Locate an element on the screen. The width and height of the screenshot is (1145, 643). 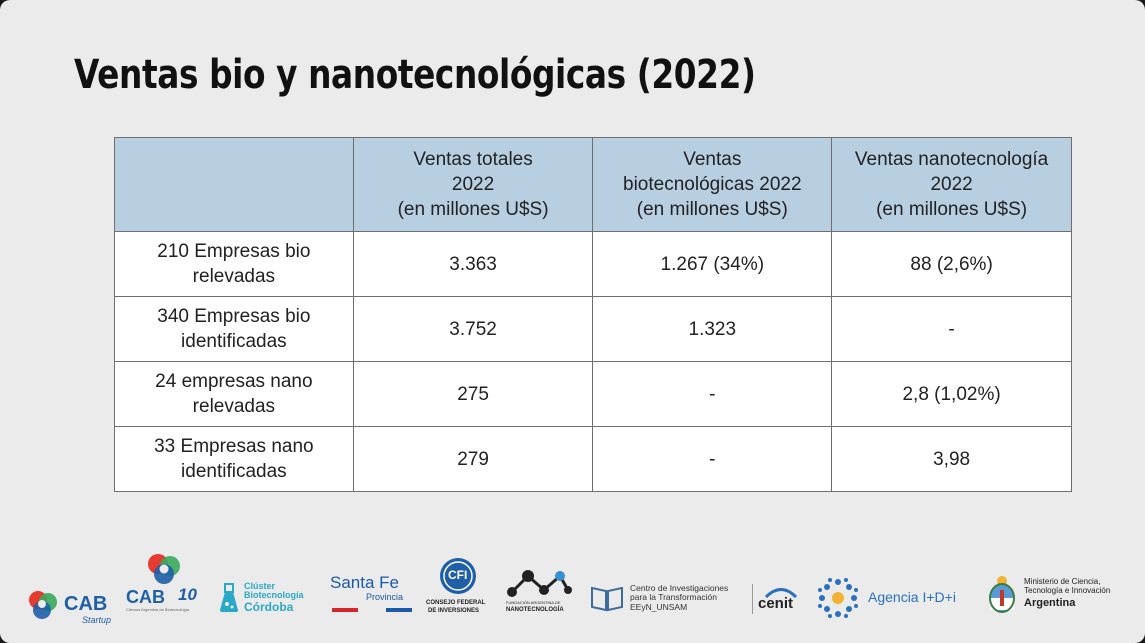
cfi-line1: CONSEJO FEDERAL is located at coordinates (456, 603).